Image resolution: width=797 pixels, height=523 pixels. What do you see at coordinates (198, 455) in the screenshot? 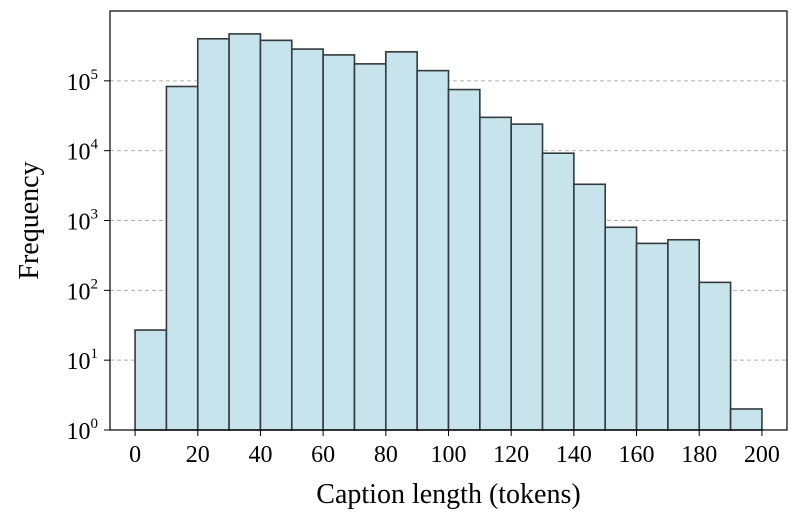
I see `x-tick-label: 20` at bounding box center [198, 455].